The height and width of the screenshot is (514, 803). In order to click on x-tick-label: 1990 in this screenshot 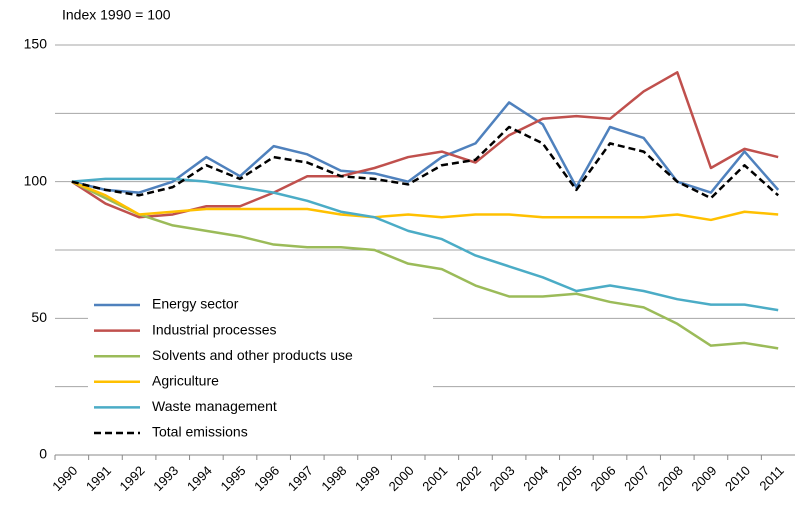, I will do `click(64, 478)`.